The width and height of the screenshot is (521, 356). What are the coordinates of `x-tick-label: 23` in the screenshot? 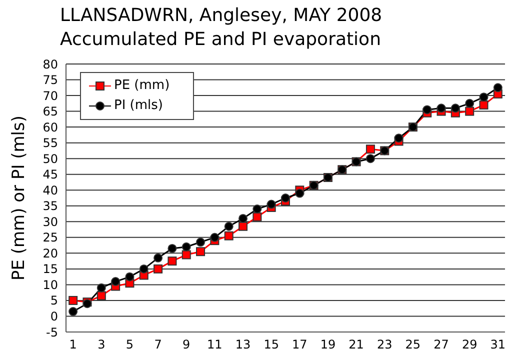 It's located at (384, 345).